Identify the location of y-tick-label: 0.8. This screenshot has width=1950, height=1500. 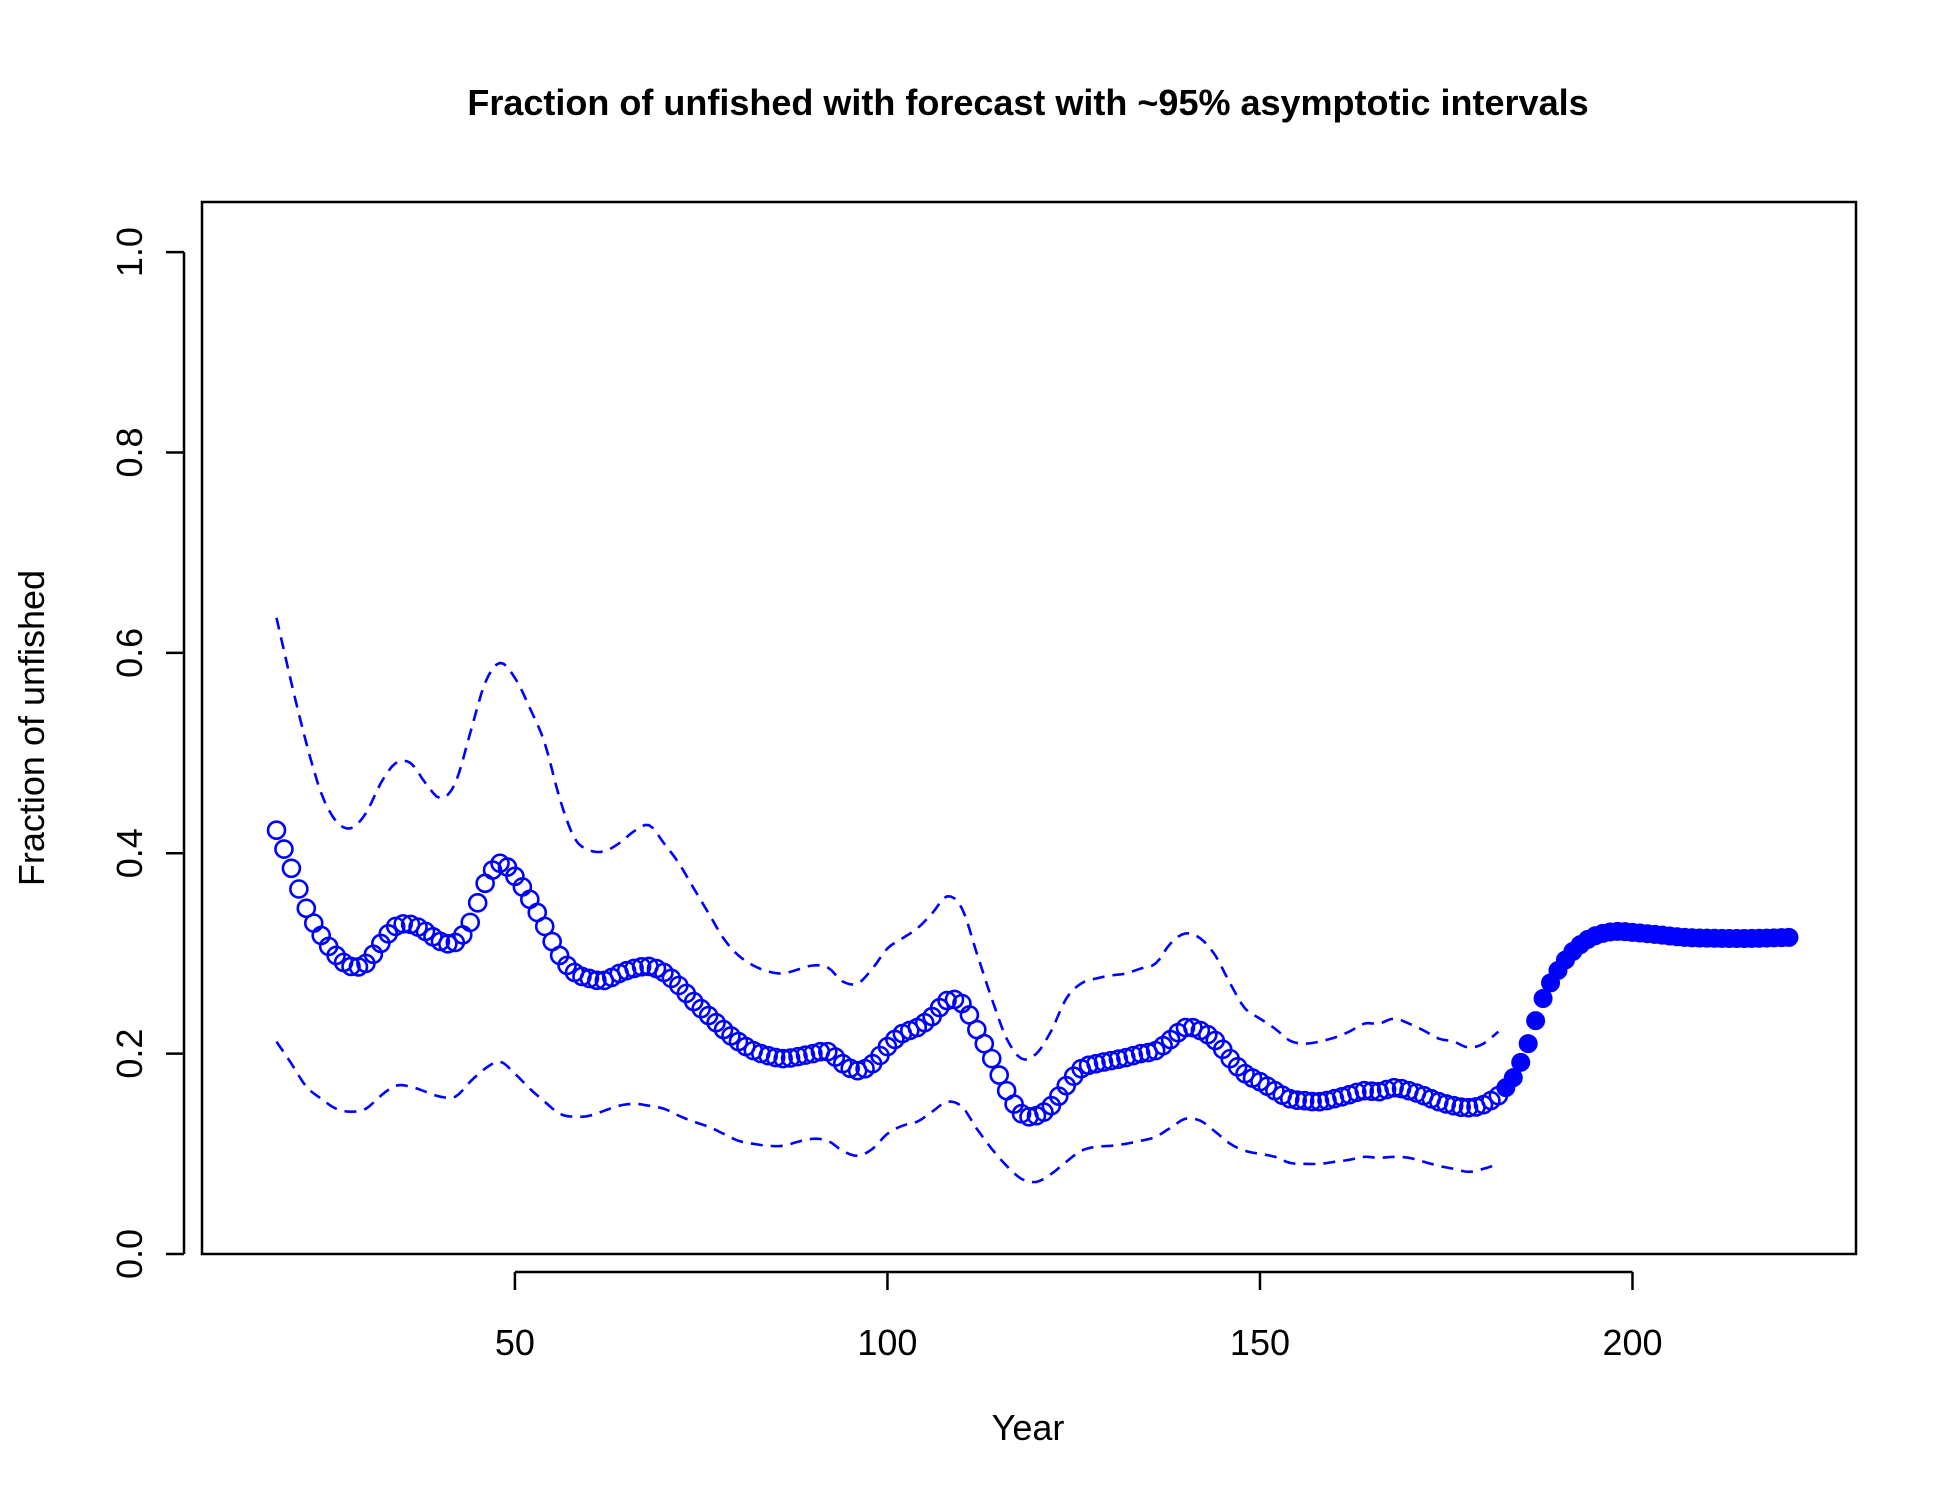
(129, 452).